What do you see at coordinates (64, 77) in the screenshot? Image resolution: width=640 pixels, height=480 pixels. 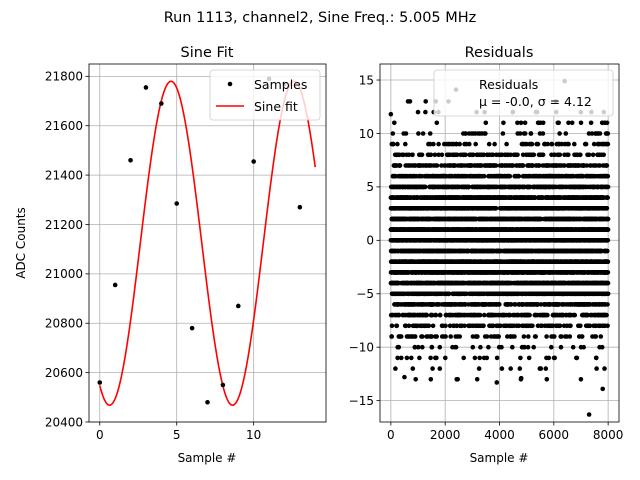 I see `sine-fit-ytick-label: 21800` at bounding box center [64, 77].